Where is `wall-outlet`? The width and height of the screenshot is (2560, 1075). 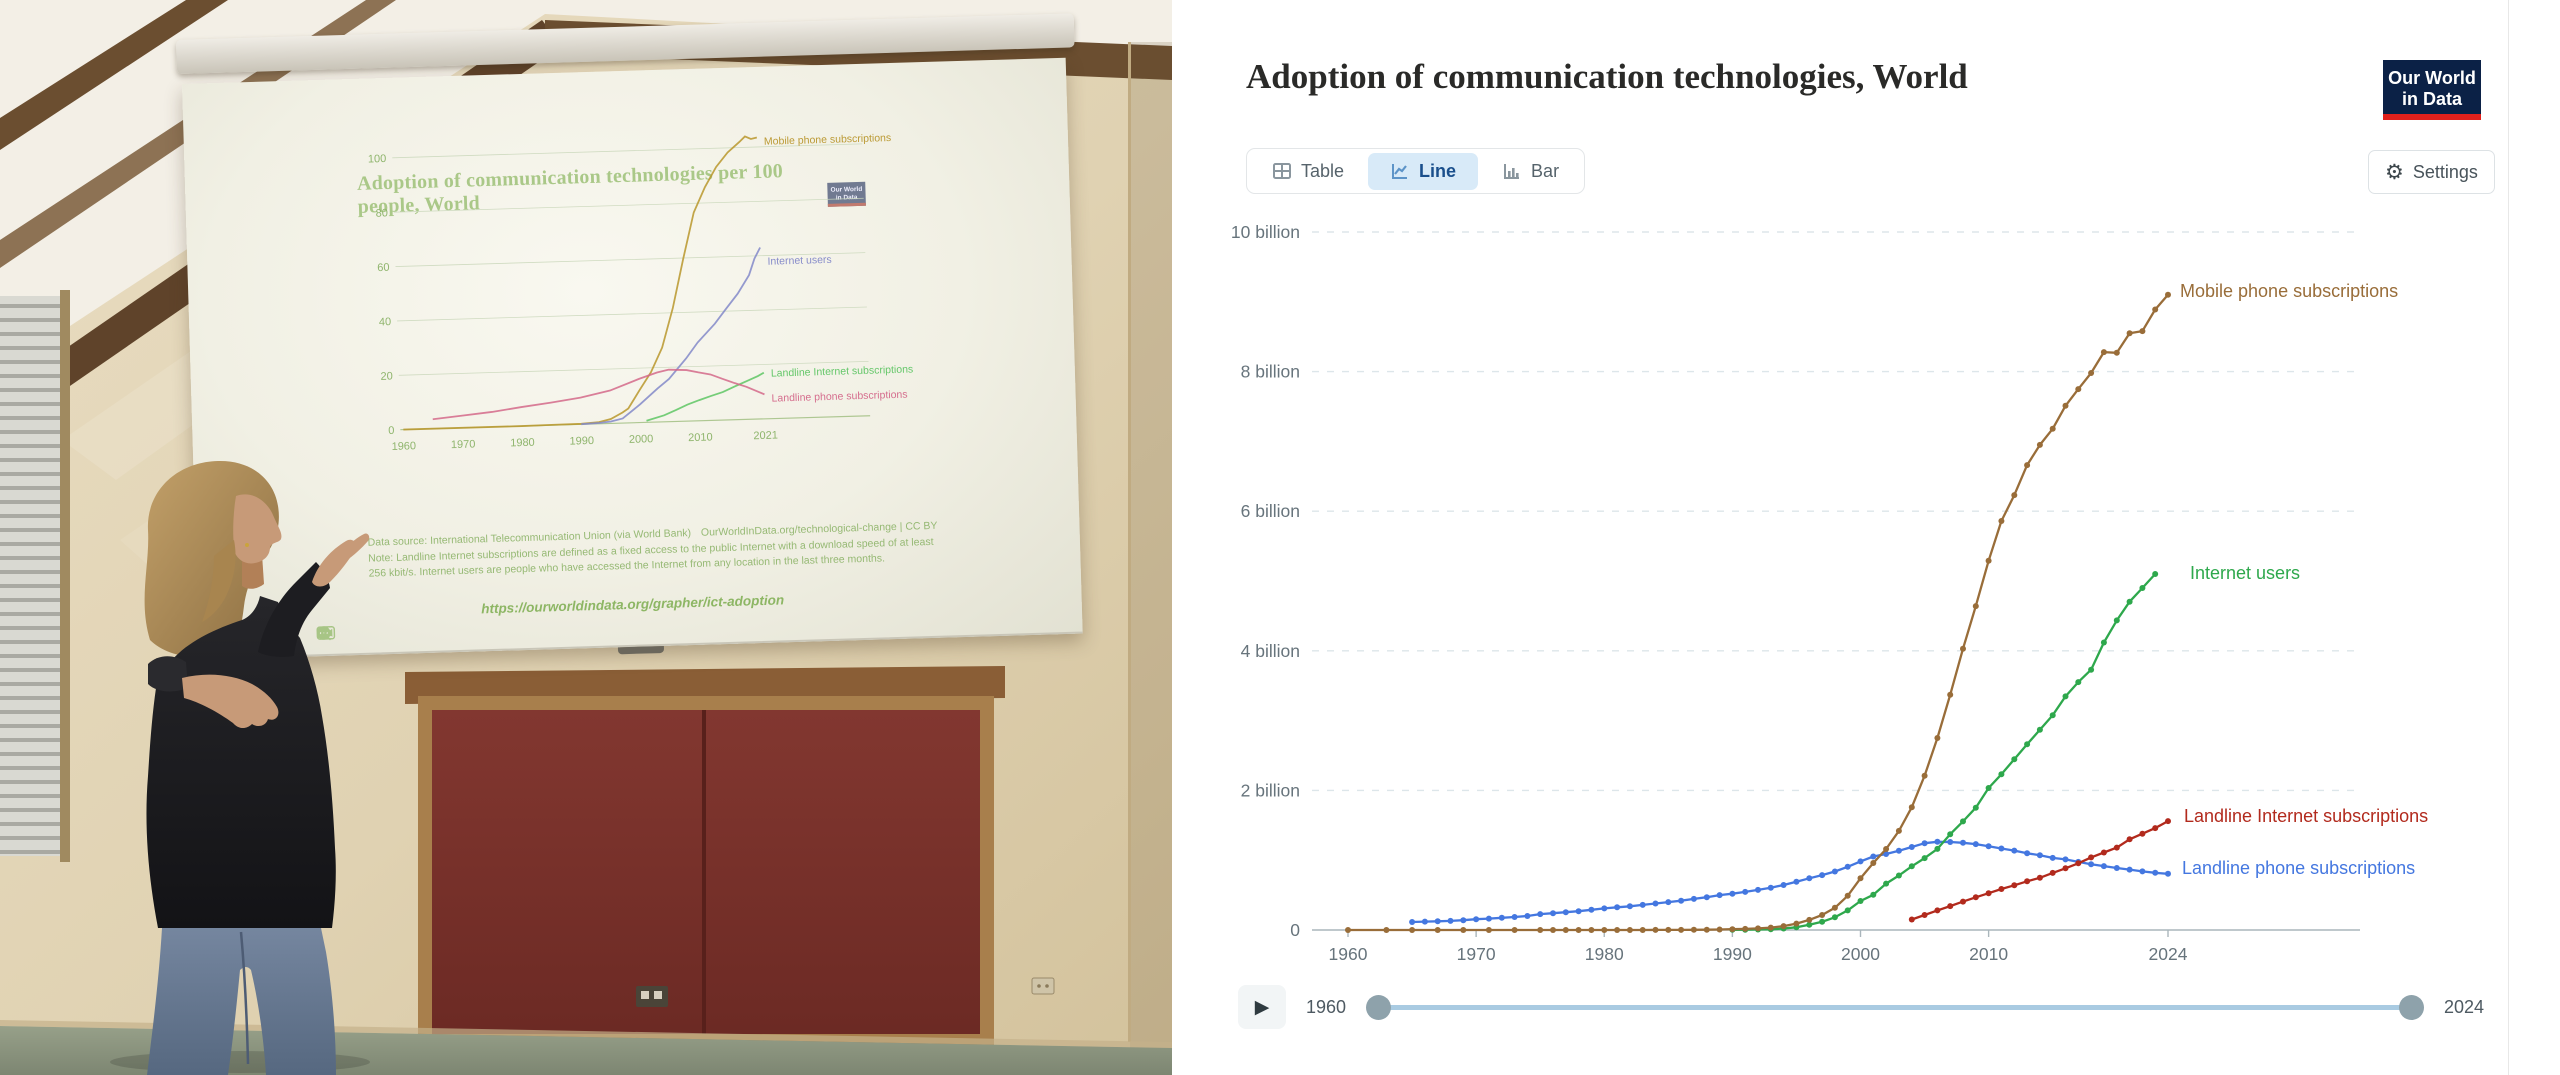
wall-outlet is located at coordinates (1043, 986).